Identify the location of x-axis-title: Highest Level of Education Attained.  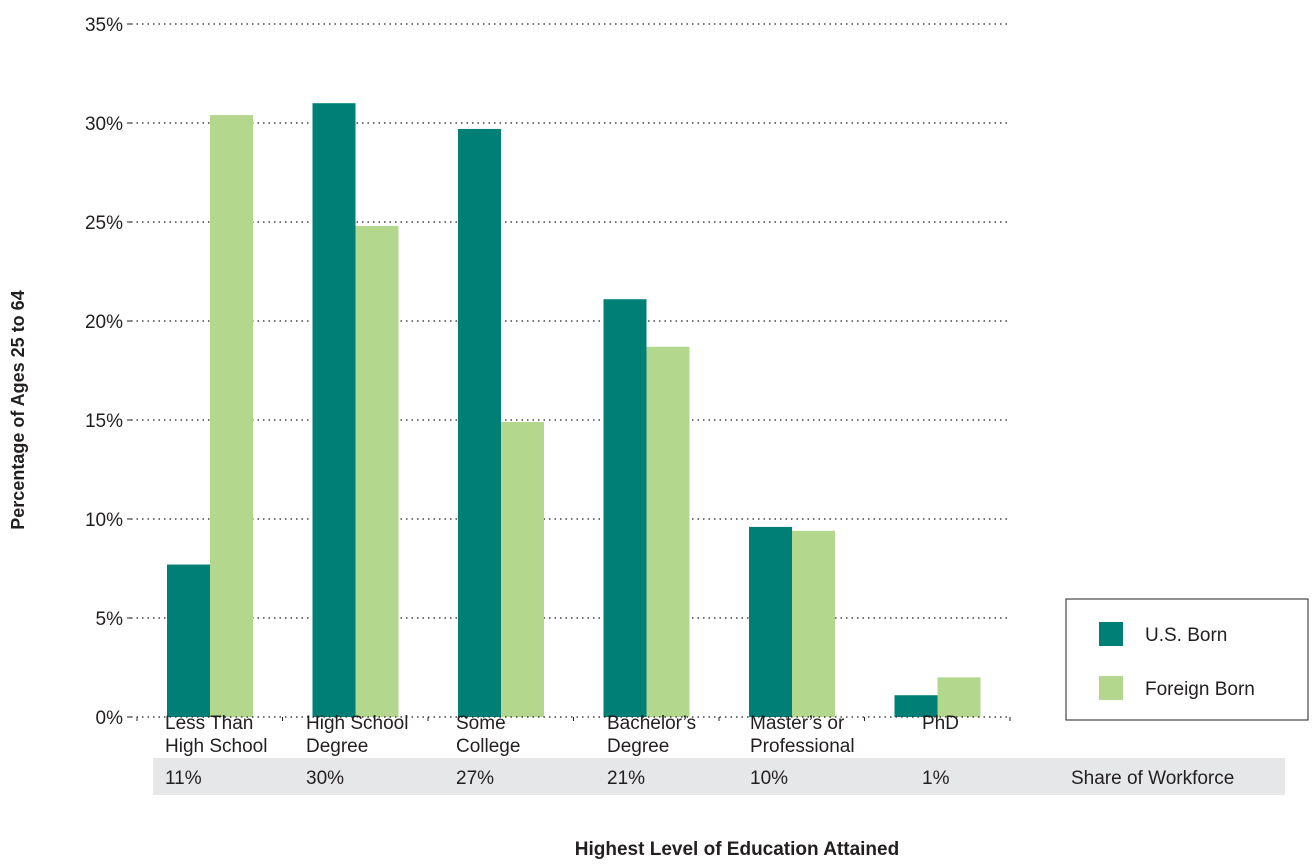
(737, 849).